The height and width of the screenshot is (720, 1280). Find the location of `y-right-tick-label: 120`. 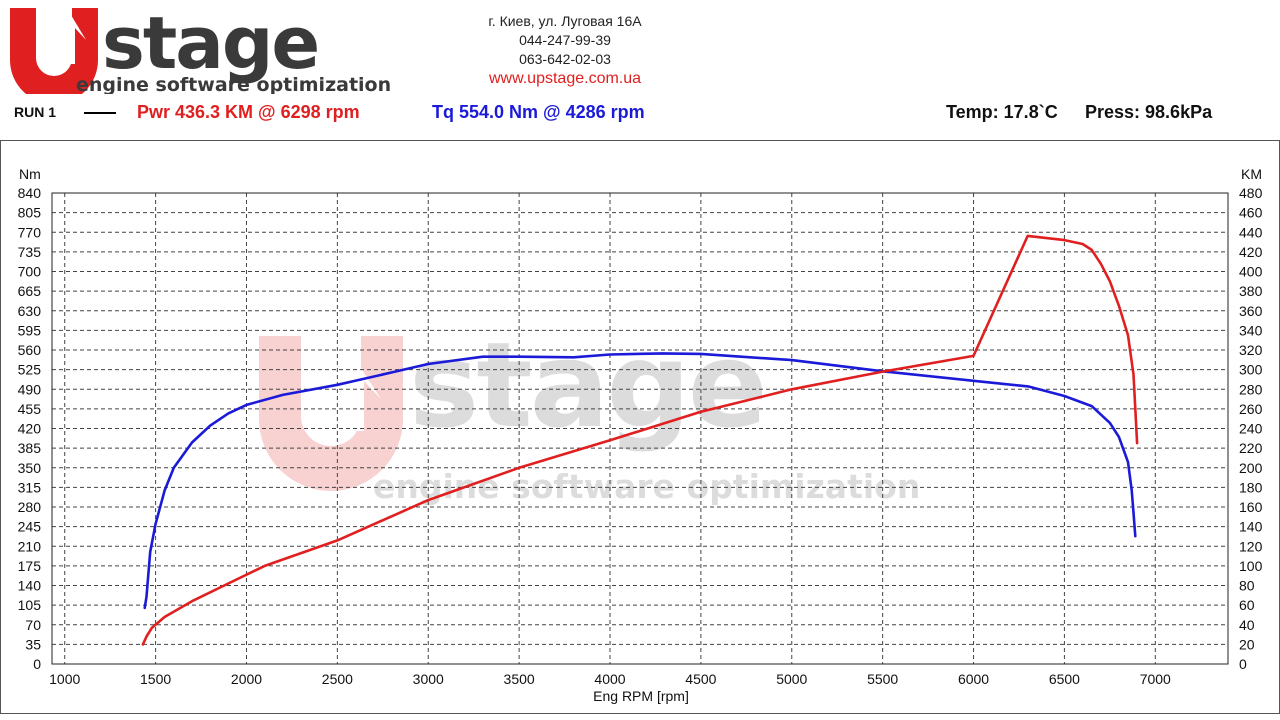

y-right-tick-label: 120 is located at coordinates (1251, 546).